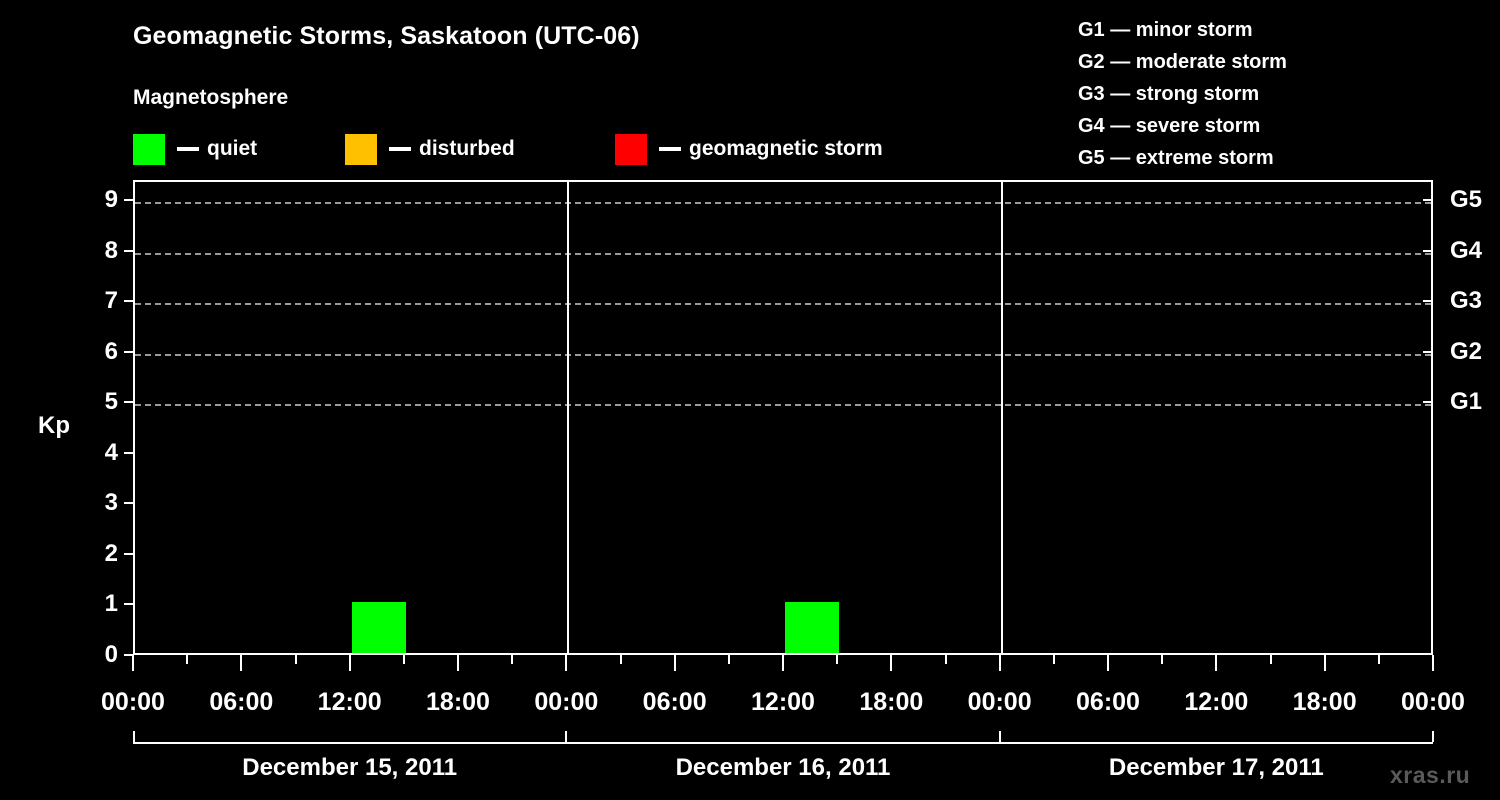 Image resolution: width=1500 pixels, height=800 pixels. I want to click on g-tick-label-g3: G3, so click(1466, 301).